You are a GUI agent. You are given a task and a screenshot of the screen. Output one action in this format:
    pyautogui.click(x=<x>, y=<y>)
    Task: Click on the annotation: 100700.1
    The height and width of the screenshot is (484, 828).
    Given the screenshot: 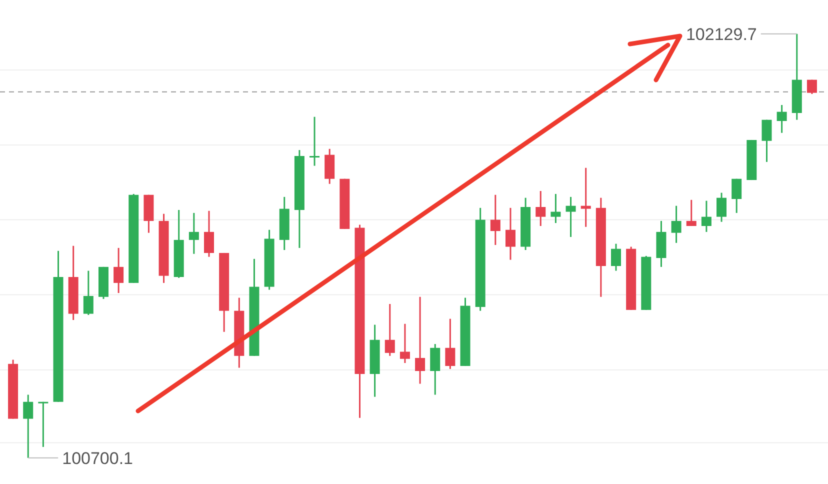 What is the action you would take?
    pyautogui.click(x=98, y=458)
    